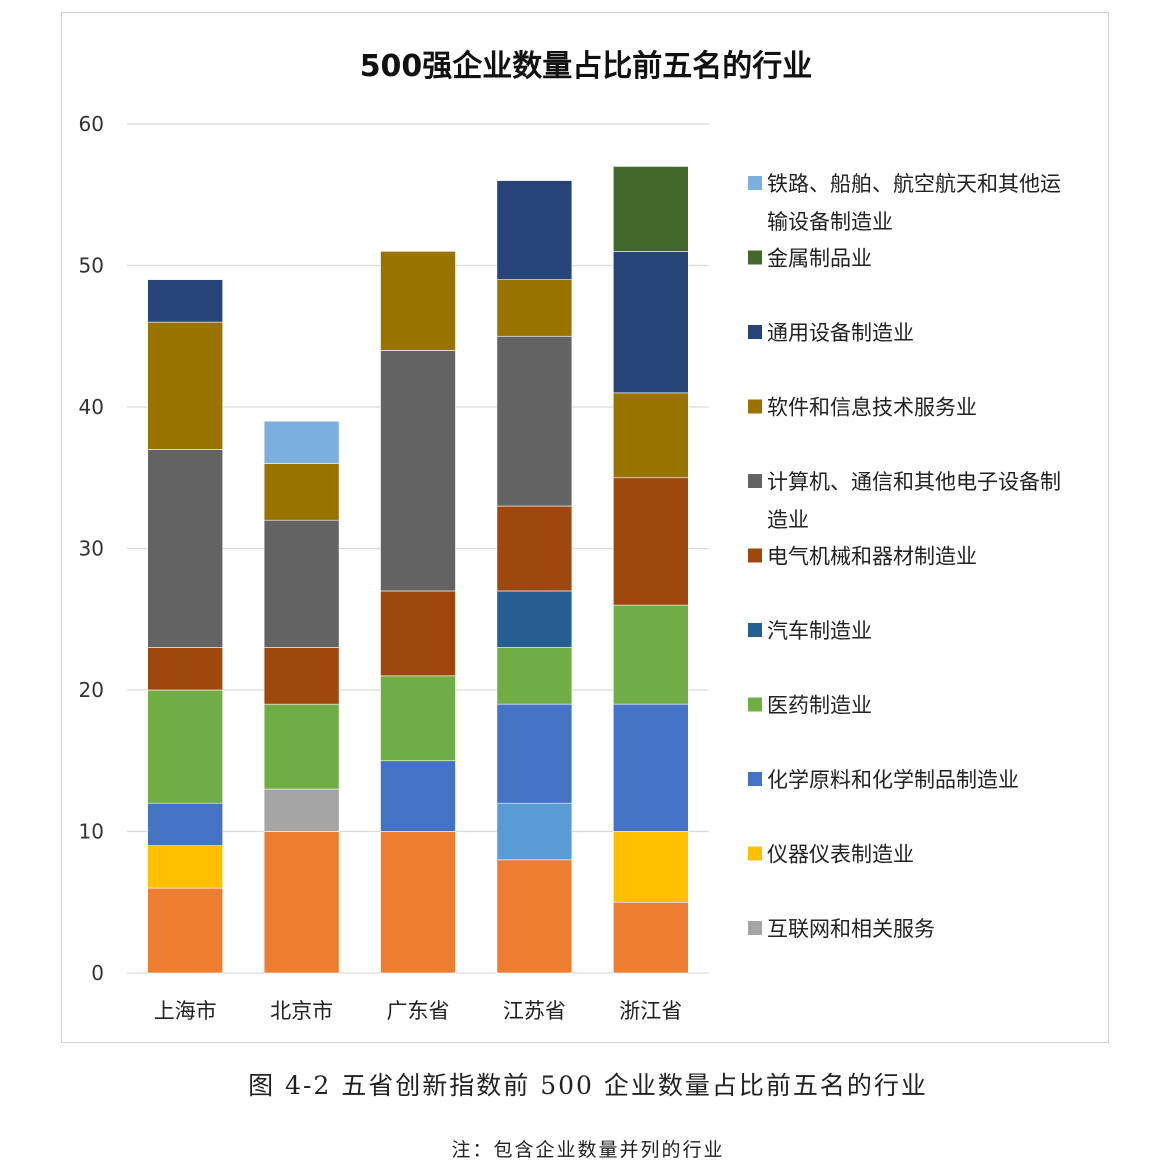  I want to click on y-tick-label: 40, so click(91, 407).